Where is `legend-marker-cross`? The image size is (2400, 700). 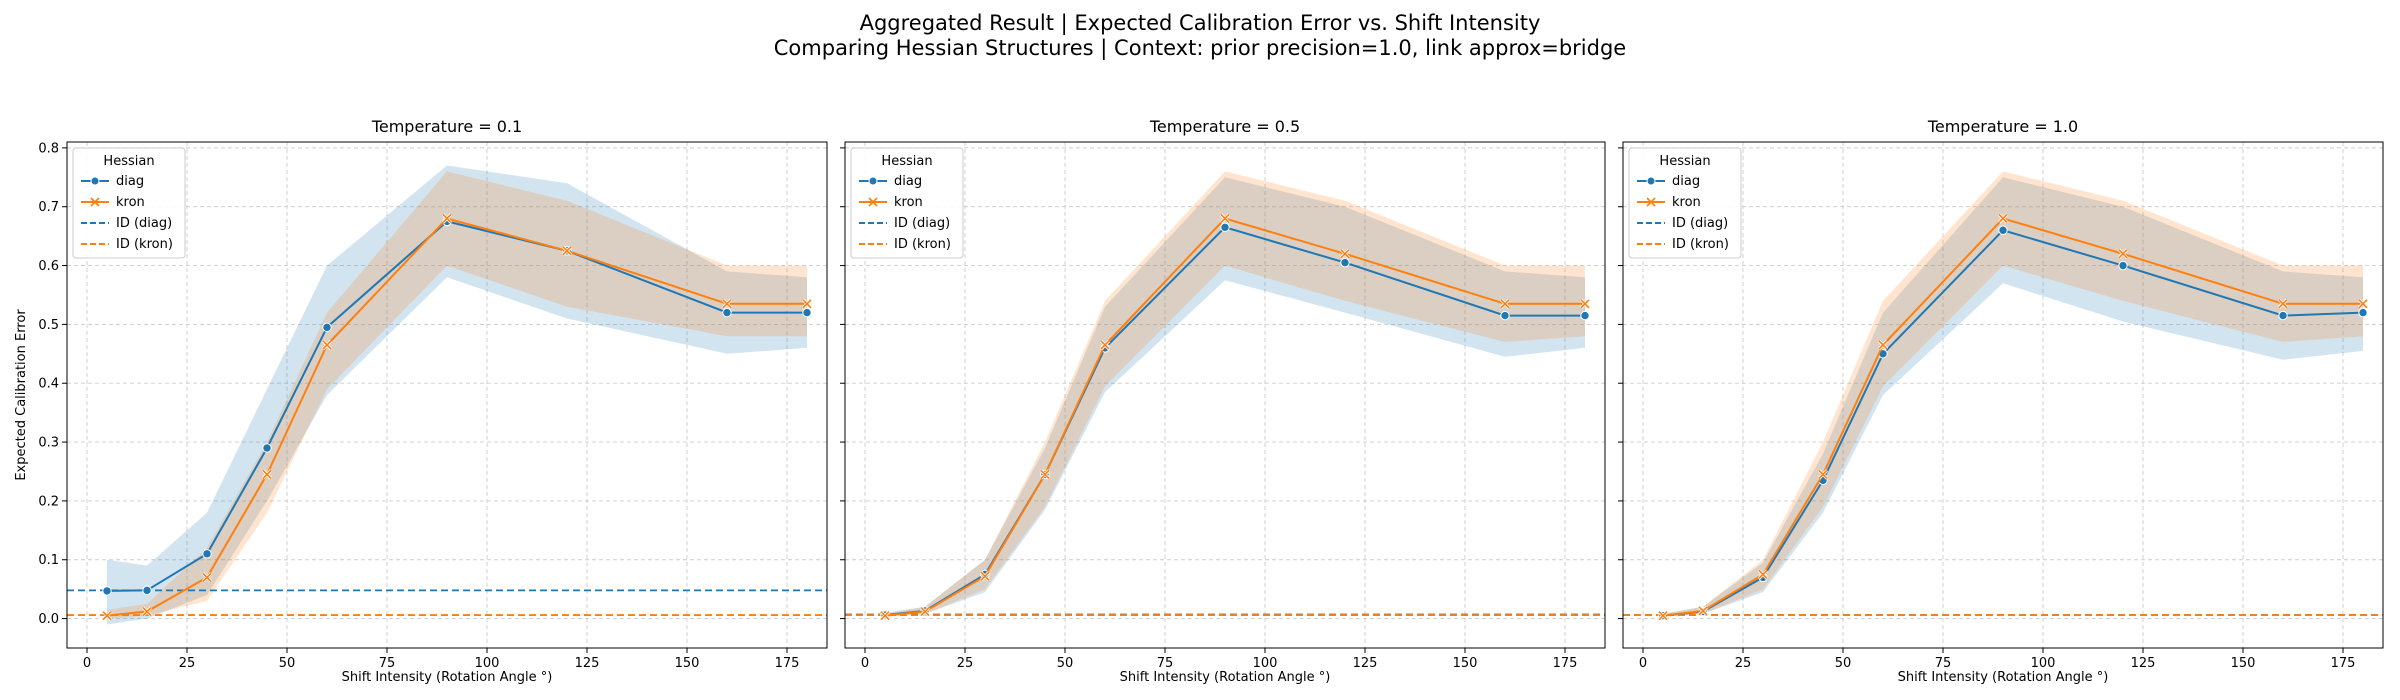 legend-marker-cross is located at coordinates (1651, 202).